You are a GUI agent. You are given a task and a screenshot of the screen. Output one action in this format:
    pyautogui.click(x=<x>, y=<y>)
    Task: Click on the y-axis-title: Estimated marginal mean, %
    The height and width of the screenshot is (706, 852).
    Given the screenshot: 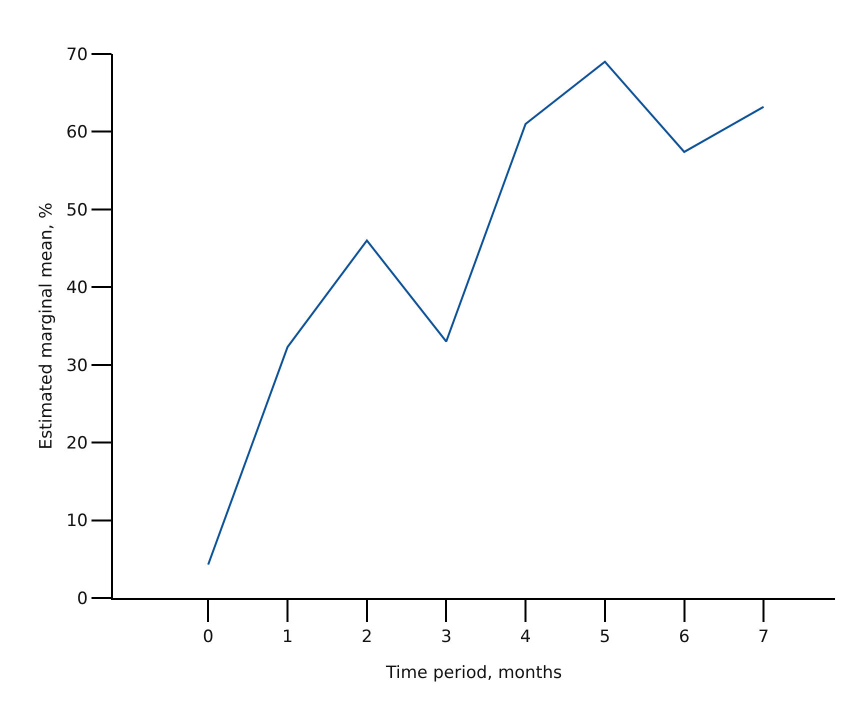 What is the action you would take?
    pyautogui.click(x=46, y=326)
    